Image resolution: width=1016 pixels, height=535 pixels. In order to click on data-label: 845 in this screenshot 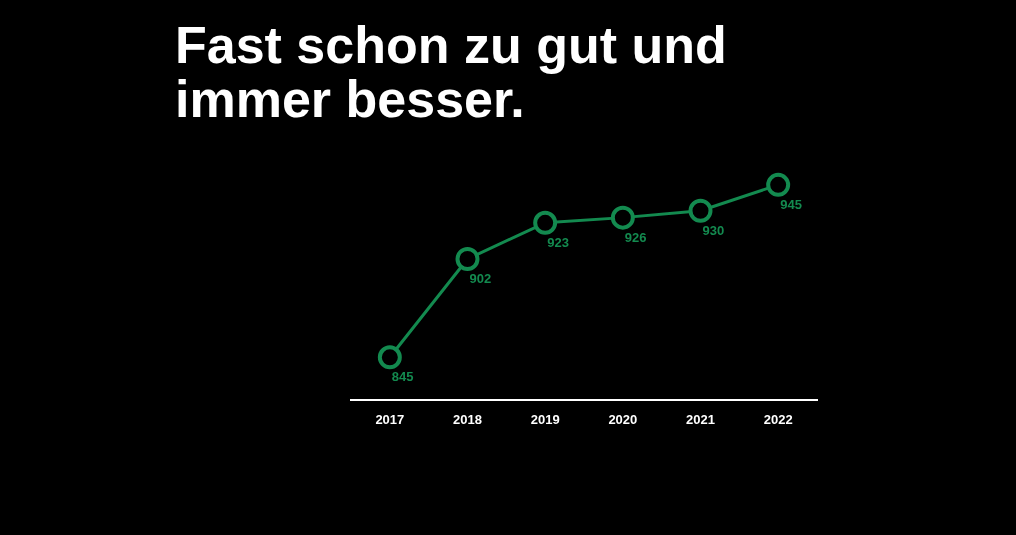, I will do `click(402, 377)`.